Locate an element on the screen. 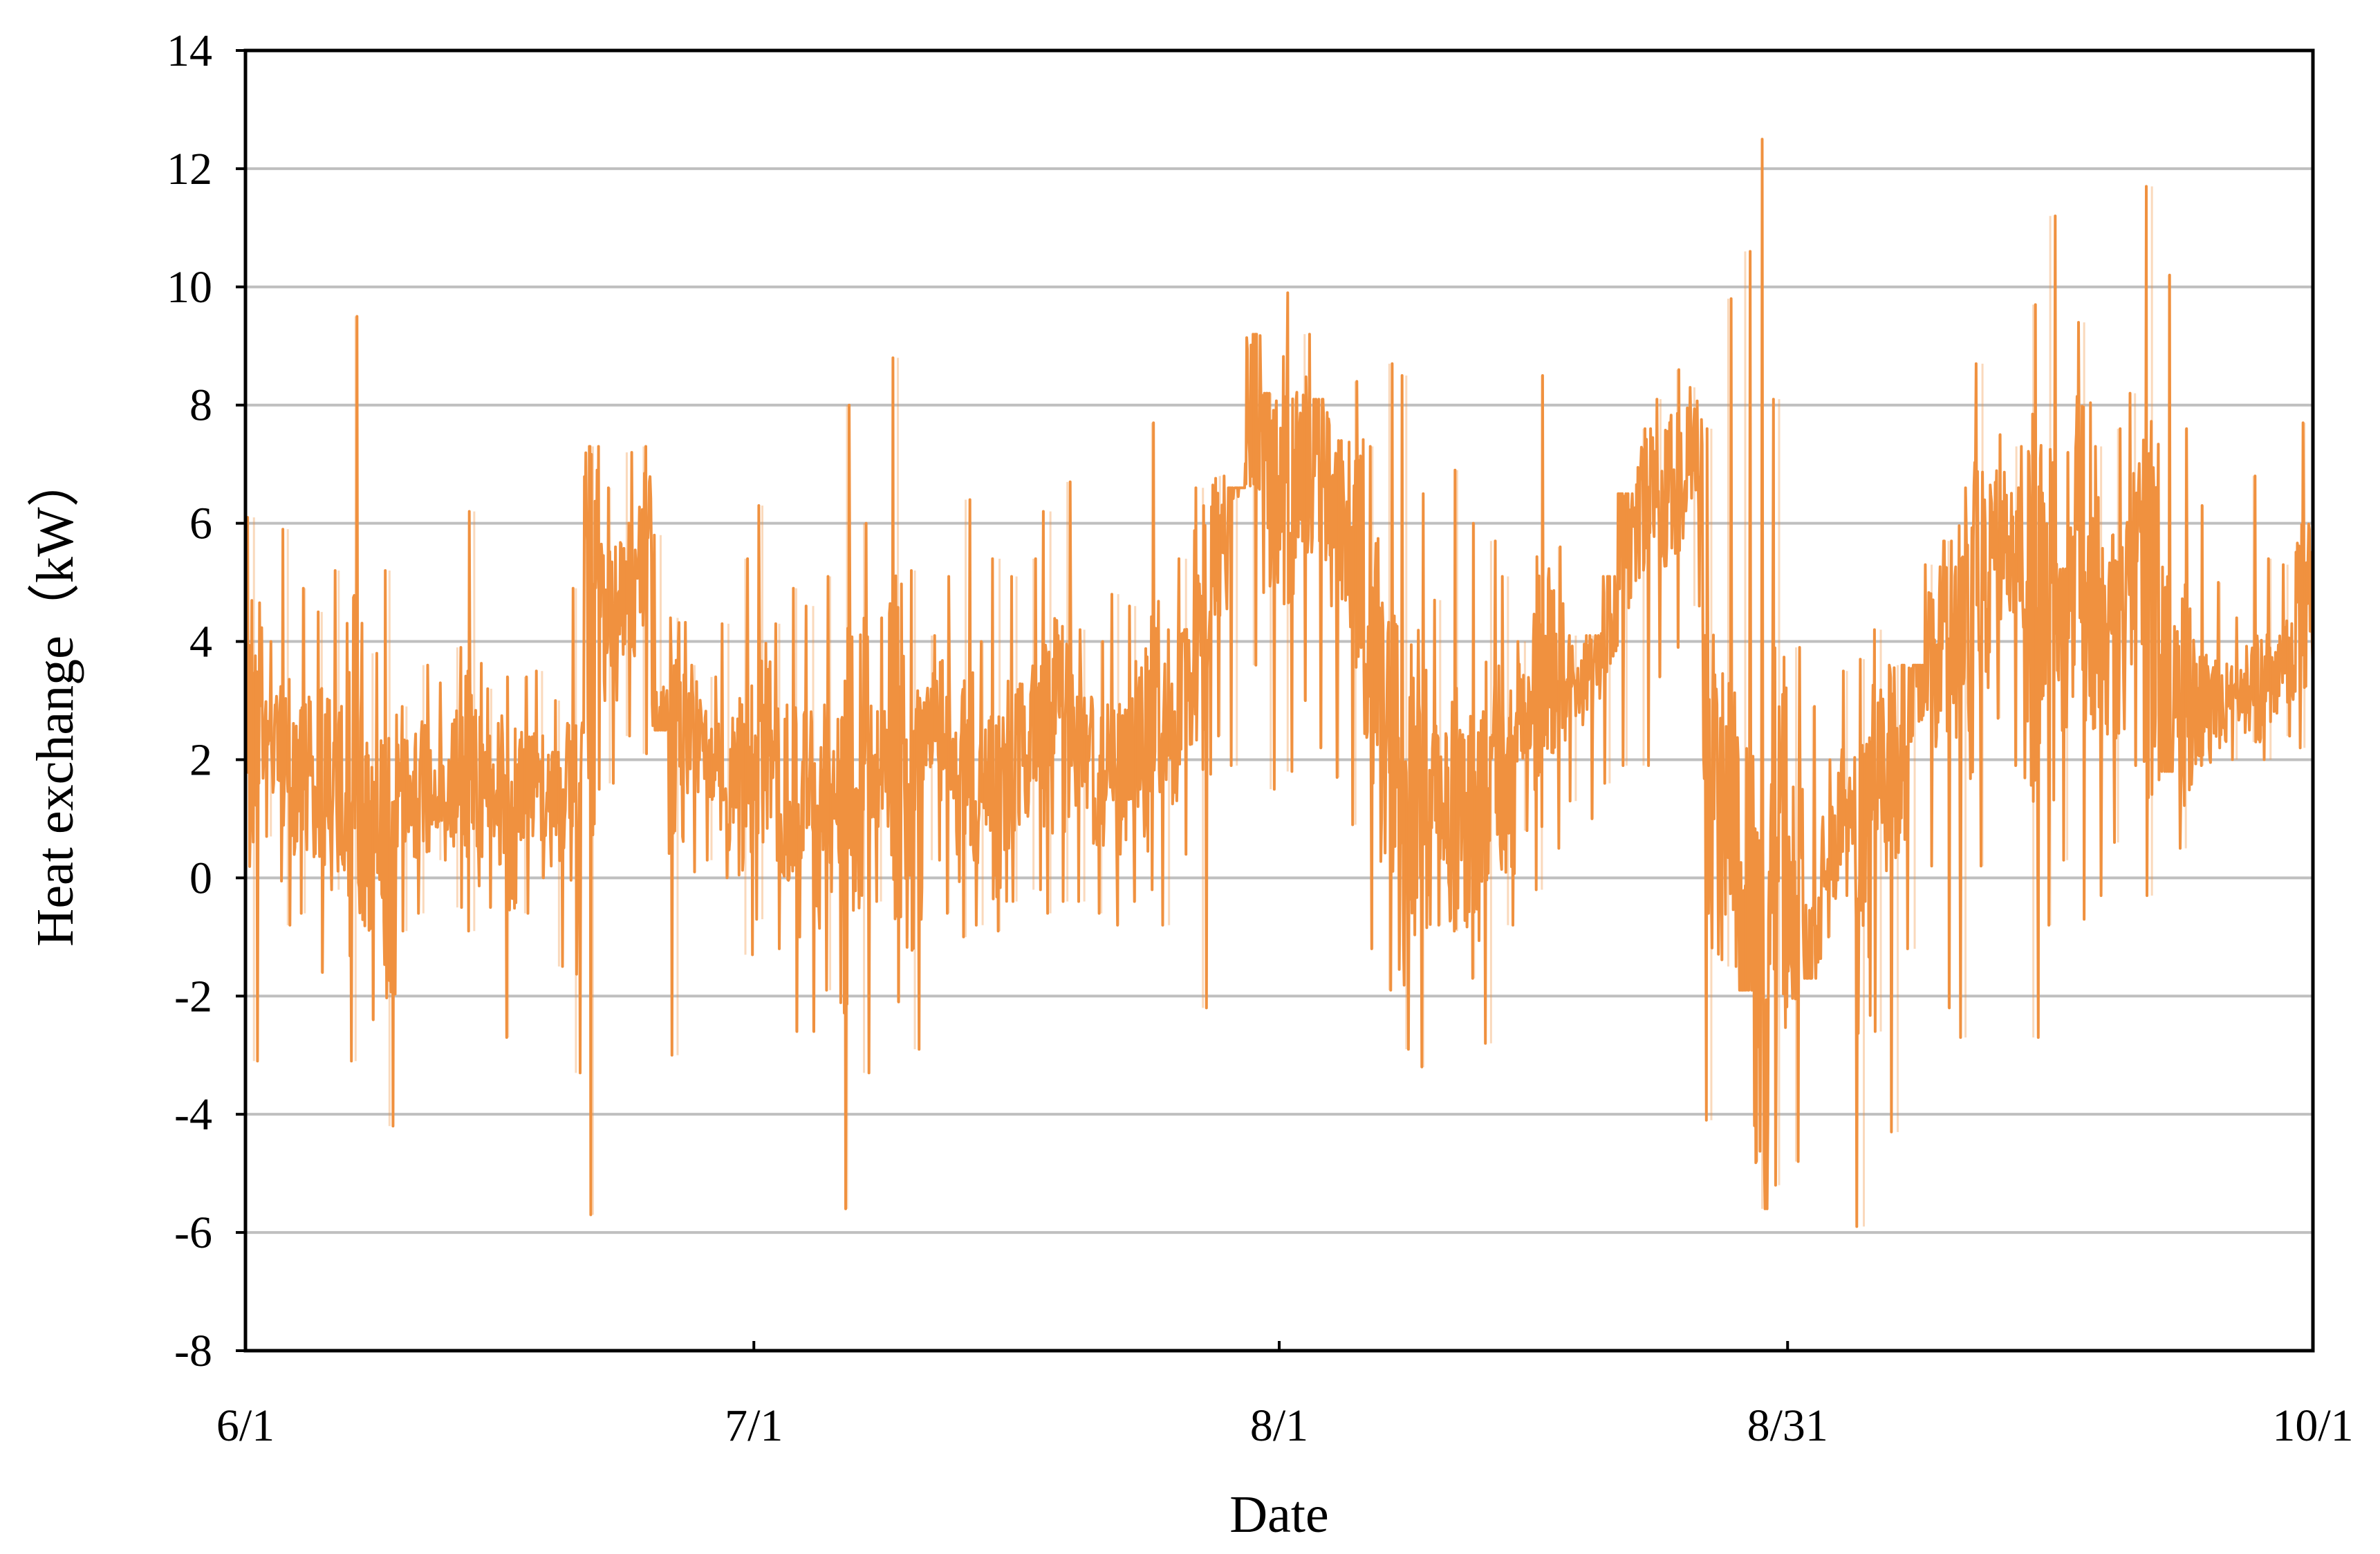 Image resolution: width=2380 pixels, height=1554 pixels. y-tick-label: 12 is located at coordinates (189, 169).